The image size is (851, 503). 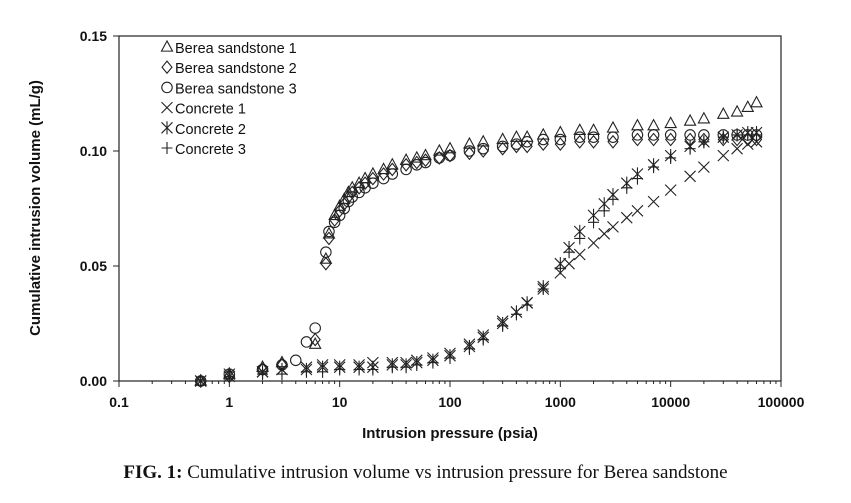 What do you see at coordinates (781, 402) in the screenshot?
I see `x-tick-label: 100000` at bounding box center [781, 402].